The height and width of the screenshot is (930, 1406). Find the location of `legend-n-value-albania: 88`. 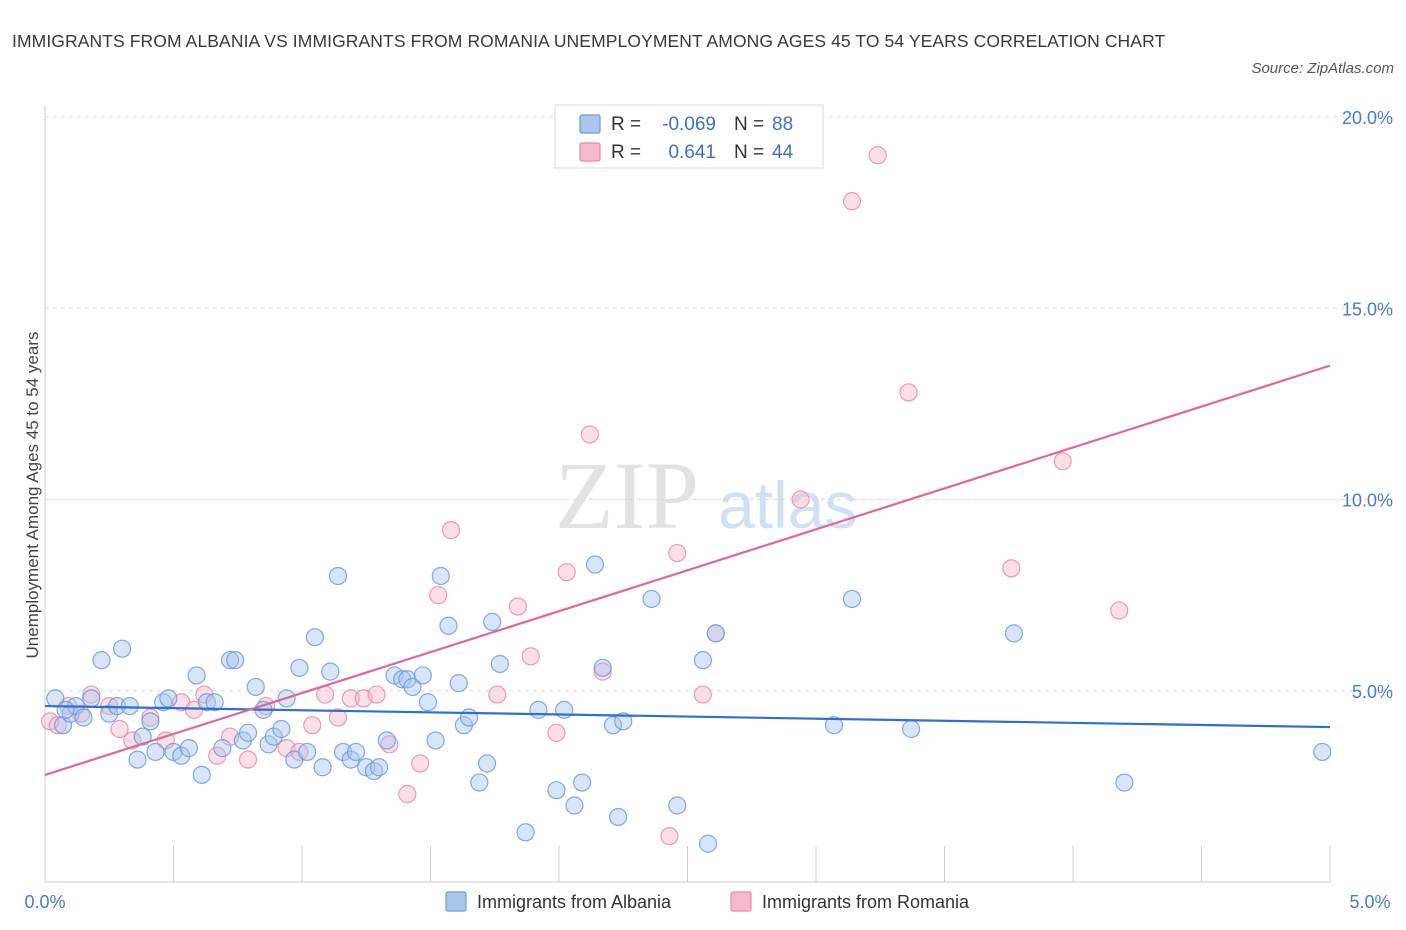

legend-n-value-albania: 88 is located at coordinates (782, 124).